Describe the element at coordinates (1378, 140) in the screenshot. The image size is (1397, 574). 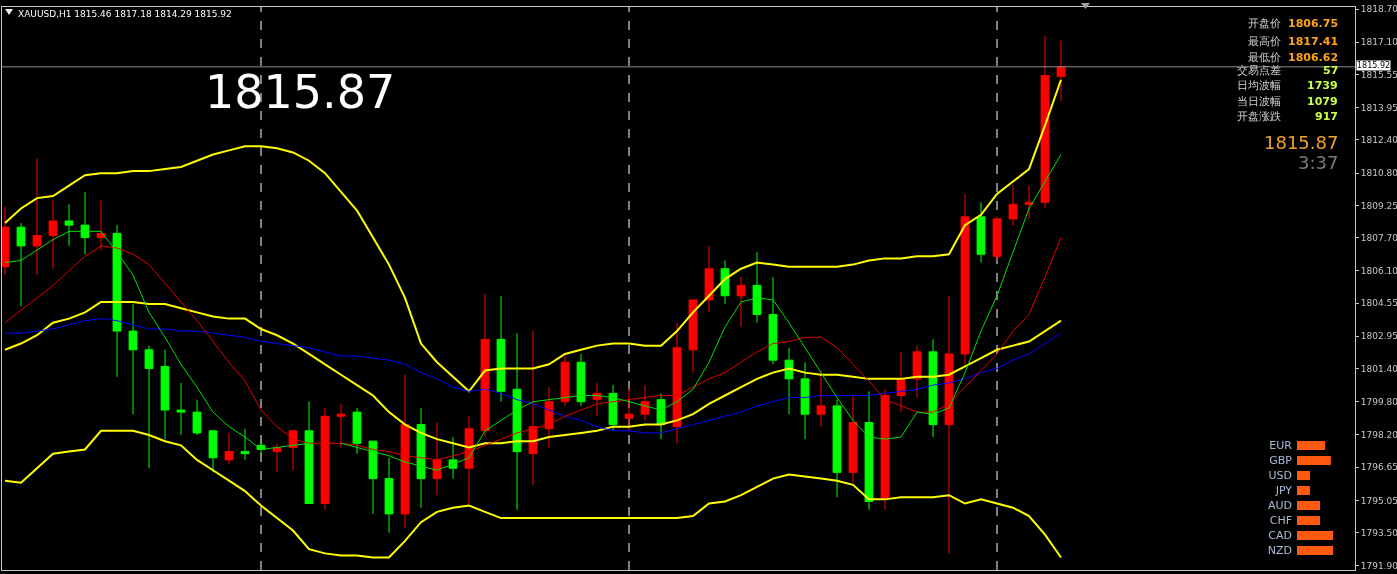
I see `y-tick-label: 1812.40` at that location.